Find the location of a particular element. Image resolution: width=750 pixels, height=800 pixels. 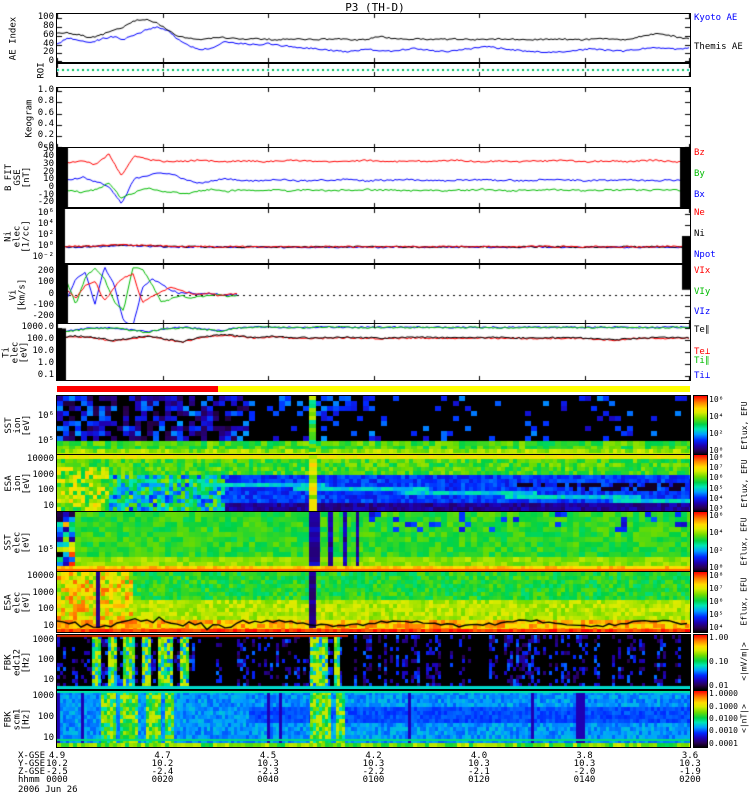

colorbar-tick-esa_ion: 10⁷ is located at coordinates (716, 468).